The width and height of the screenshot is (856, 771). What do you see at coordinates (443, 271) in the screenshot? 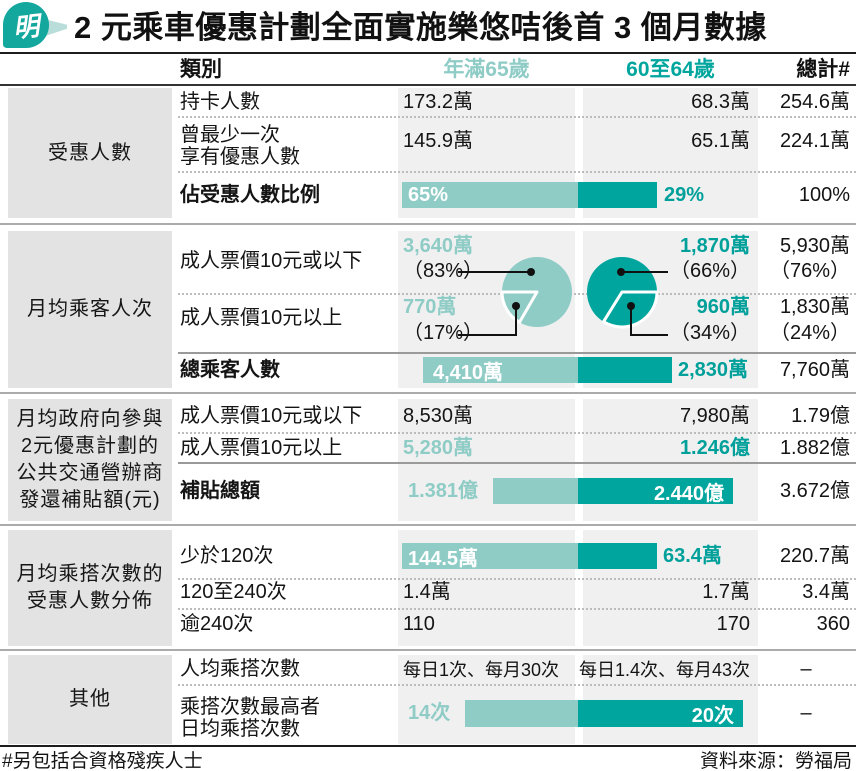
I see `cell-65plus-pct: （83%）` at bounding box center [443, 271].